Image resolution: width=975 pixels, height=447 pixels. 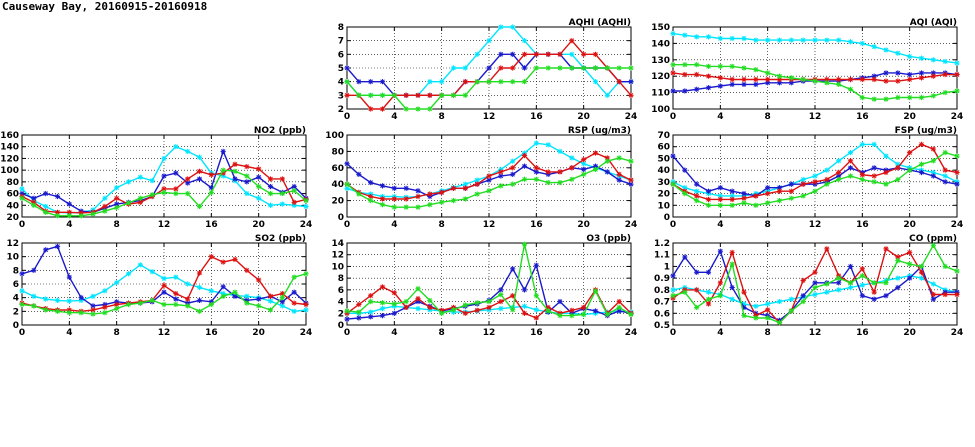 What do you see at coordinates (489, 333) in the screenshot?
I see `x-tick-label: 12` at bounding box center [489, 333].